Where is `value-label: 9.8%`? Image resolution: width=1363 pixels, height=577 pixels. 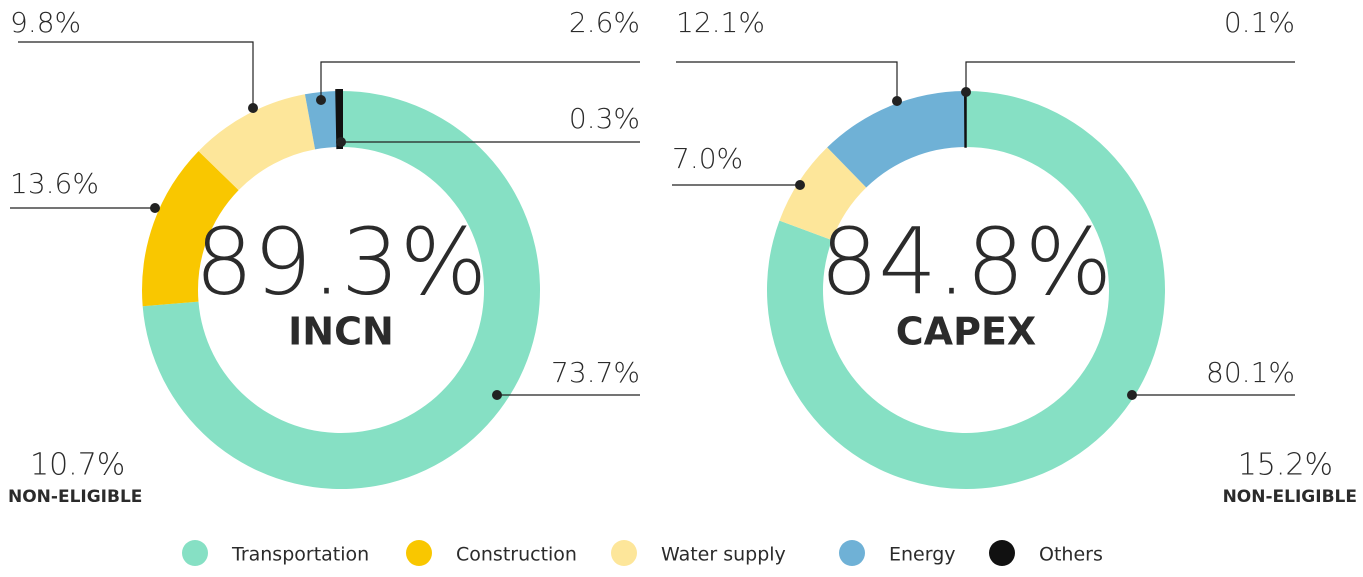 value-label: 9.8% is located at coordinates (45, 22).